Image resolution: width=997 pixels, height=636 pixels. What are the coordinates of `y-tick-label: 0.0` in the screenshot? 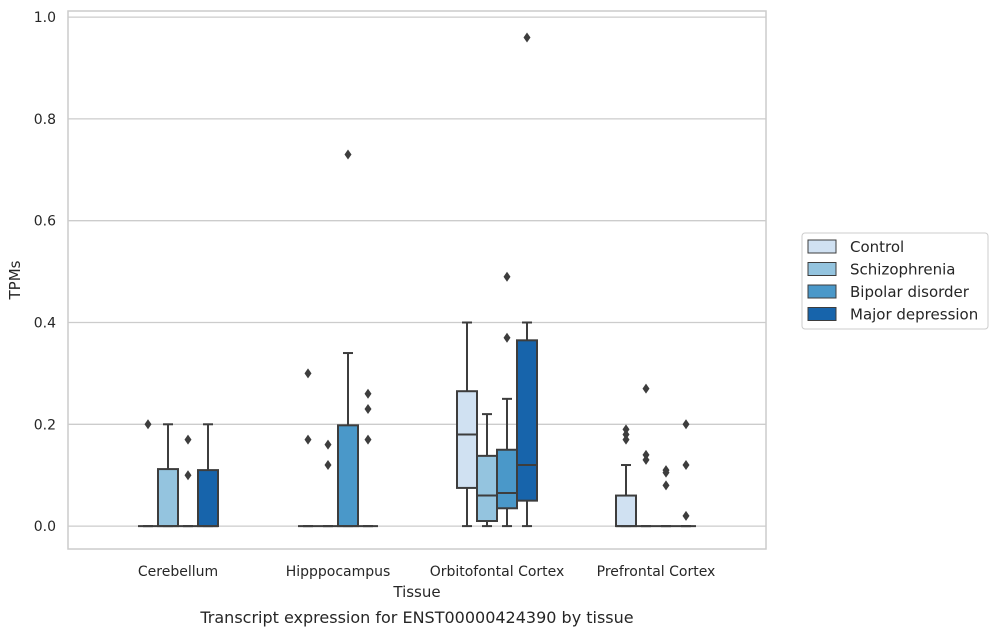 It's located at (45, 527).